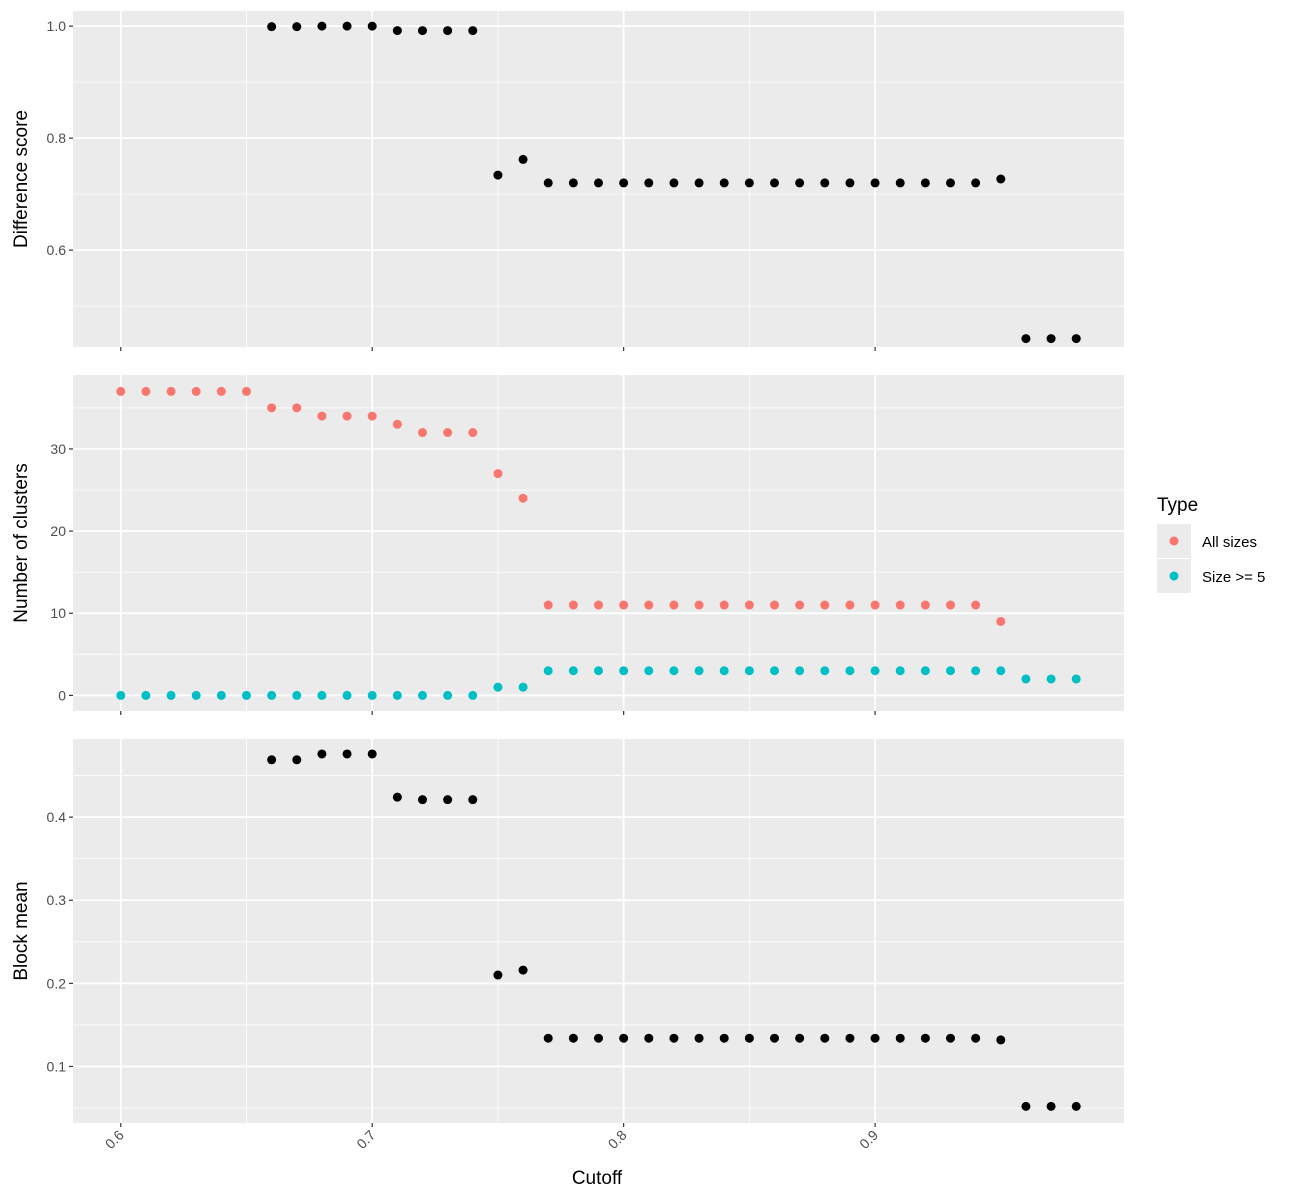 This screenshot has height=1200, width=1300. Describe the element at coordinates (21, 930) in the screenshot. I see `y-axis-title: Block mean` at that location.